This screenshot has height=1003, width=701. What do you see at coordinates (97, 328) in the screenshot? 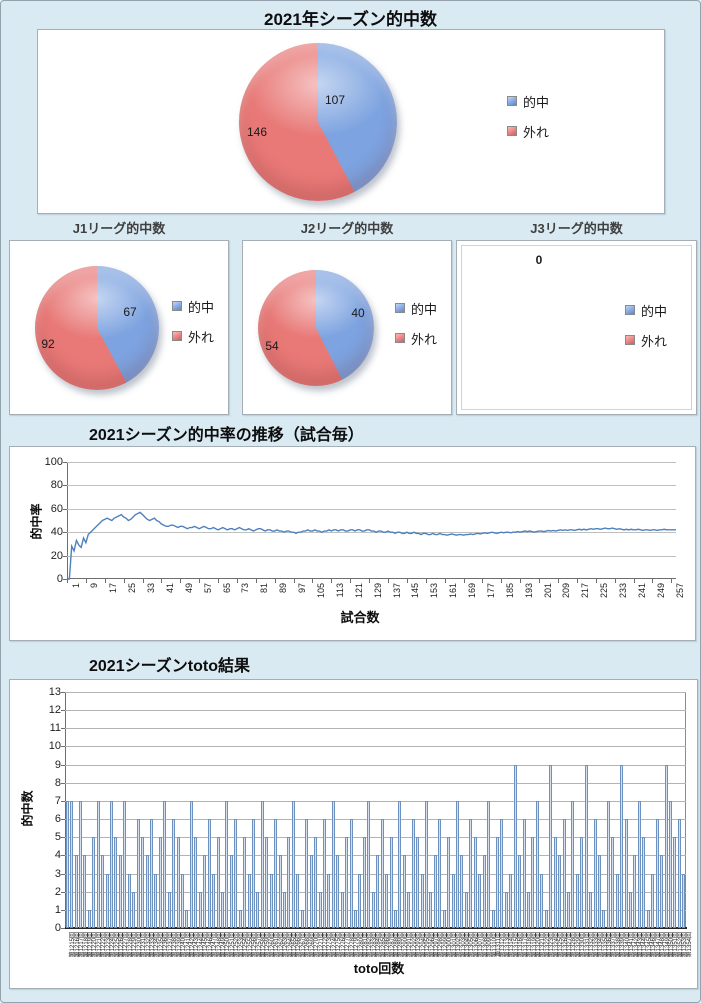
I see `j1-pie` at bounding box center [97, 328].